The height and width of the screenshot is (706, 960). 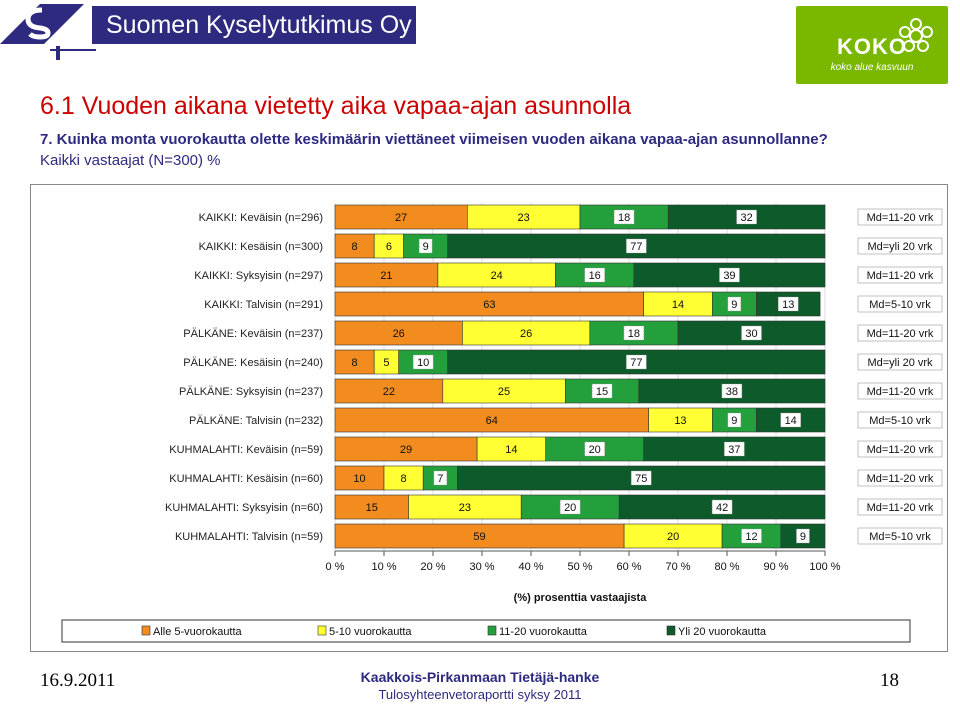 What do you see at coordinates (440, 479) in the screenshot?
I see `data-label: 7` at bounding box center [440, 479].